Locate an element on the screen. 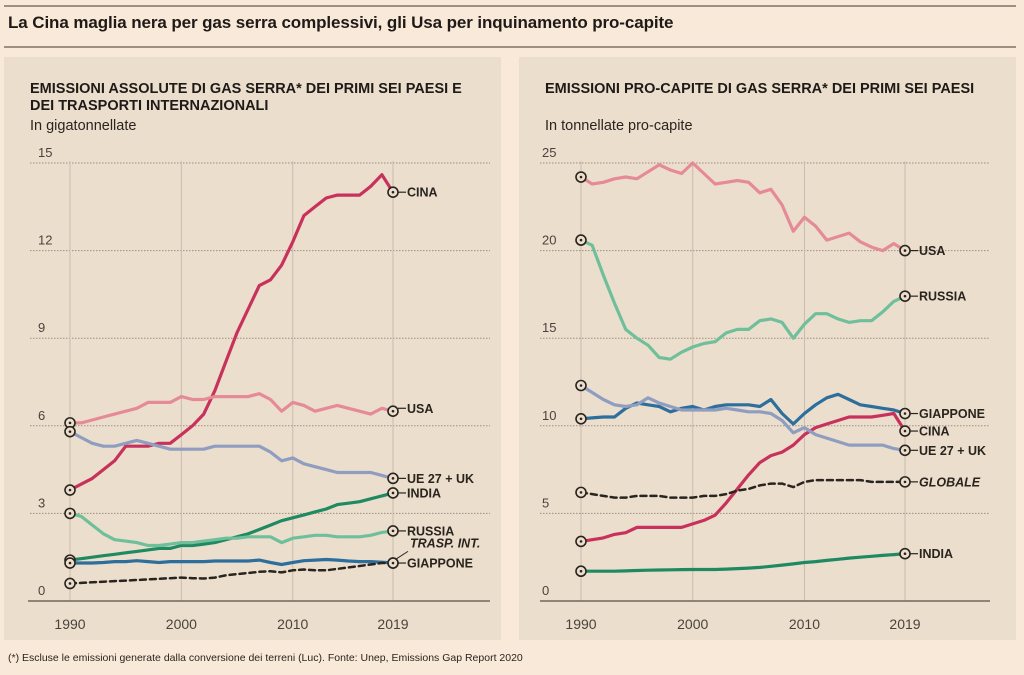 This screenshot has width=1024, height=675. y-tick-label: 6 is located at coordinates (41, 415).